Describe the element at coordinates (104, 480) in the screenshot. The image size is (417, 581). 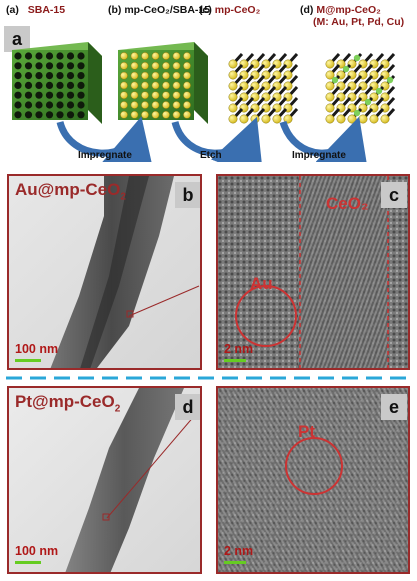
I see `tem-d-texture` at that location.